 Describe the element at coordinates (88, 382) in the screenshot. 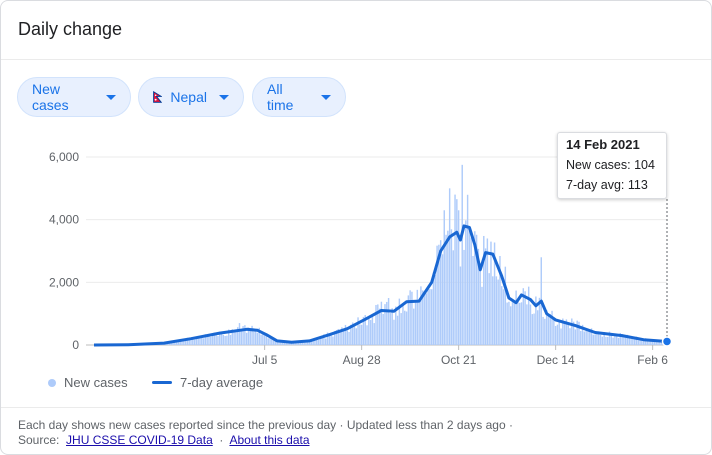

I see `legend-new-cases: New cases` at that location.